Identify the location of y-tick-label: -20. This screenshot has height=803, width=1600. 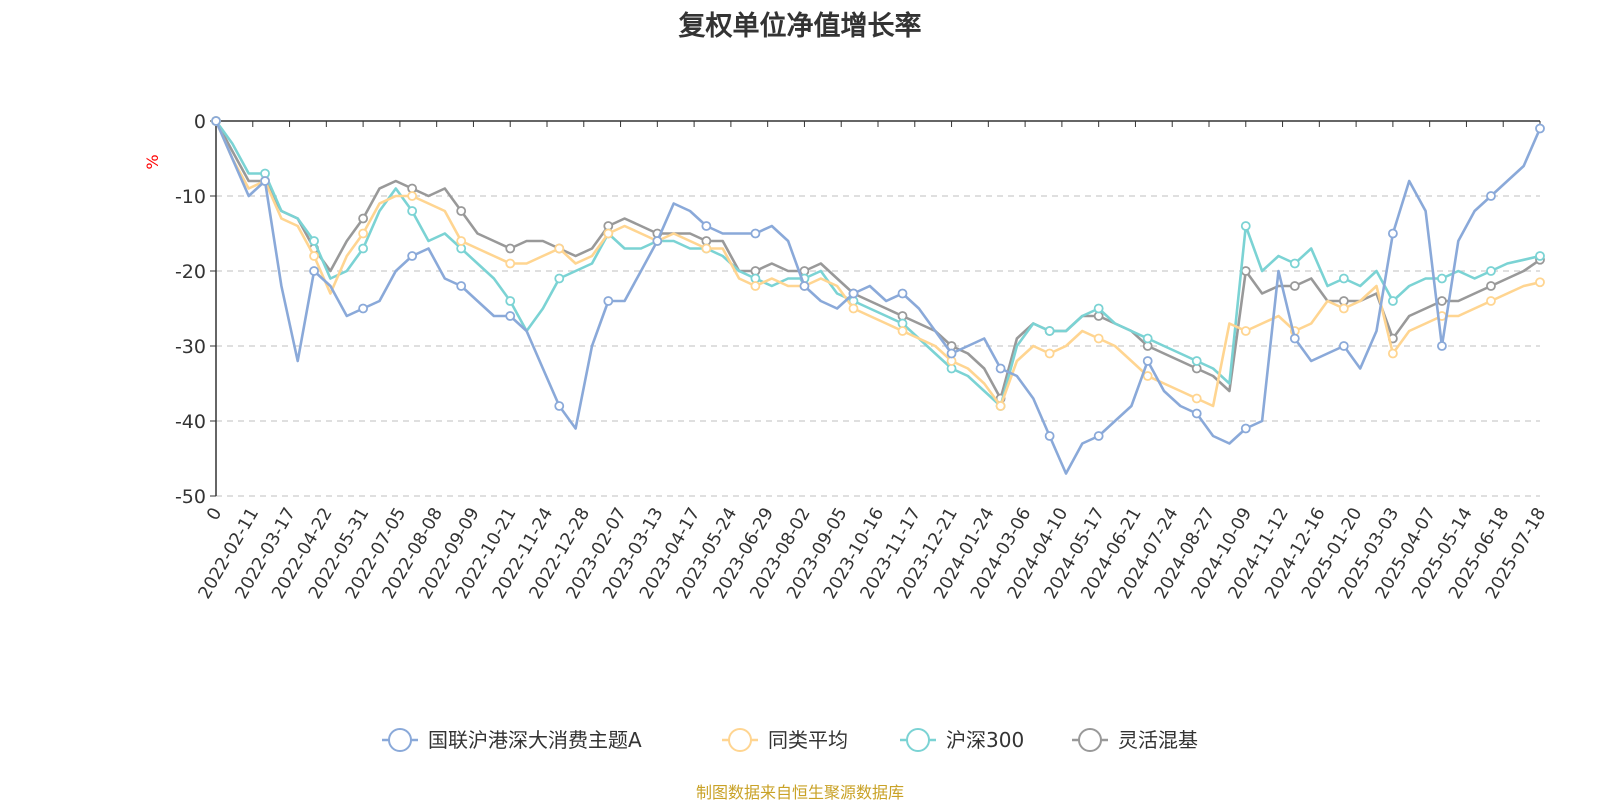
(190, 272).